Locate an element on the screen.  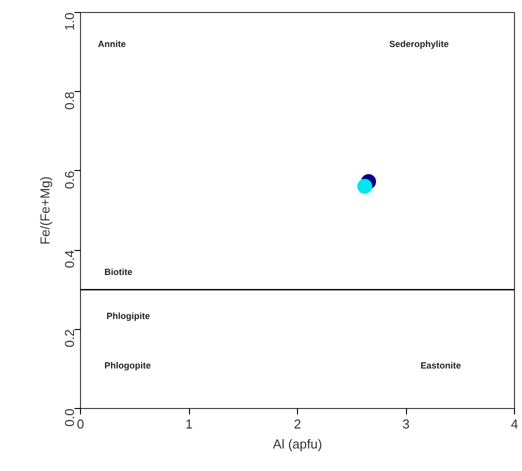
y-axis-title: Fe/(Fe+Mg) is located at coordinates (45, 210).